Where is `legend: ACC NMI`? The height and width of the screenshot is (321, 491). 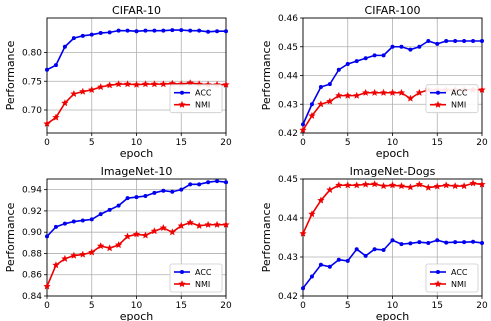
legend: ACC NMI is located at coordinates (452, 278).